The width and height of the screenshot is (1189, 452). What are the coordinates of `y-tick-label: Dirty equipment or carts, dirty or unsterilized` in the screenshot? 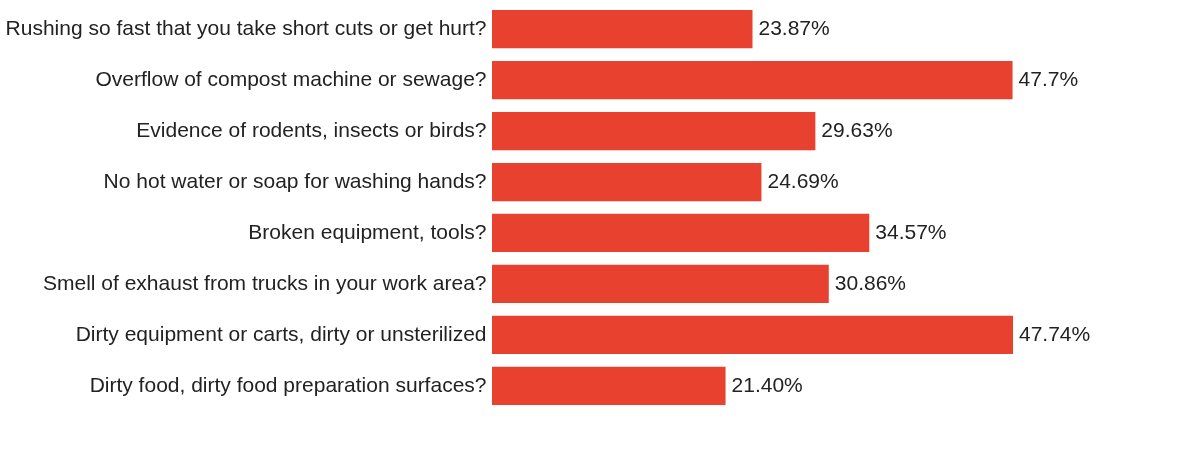 It's located at (281, 333).